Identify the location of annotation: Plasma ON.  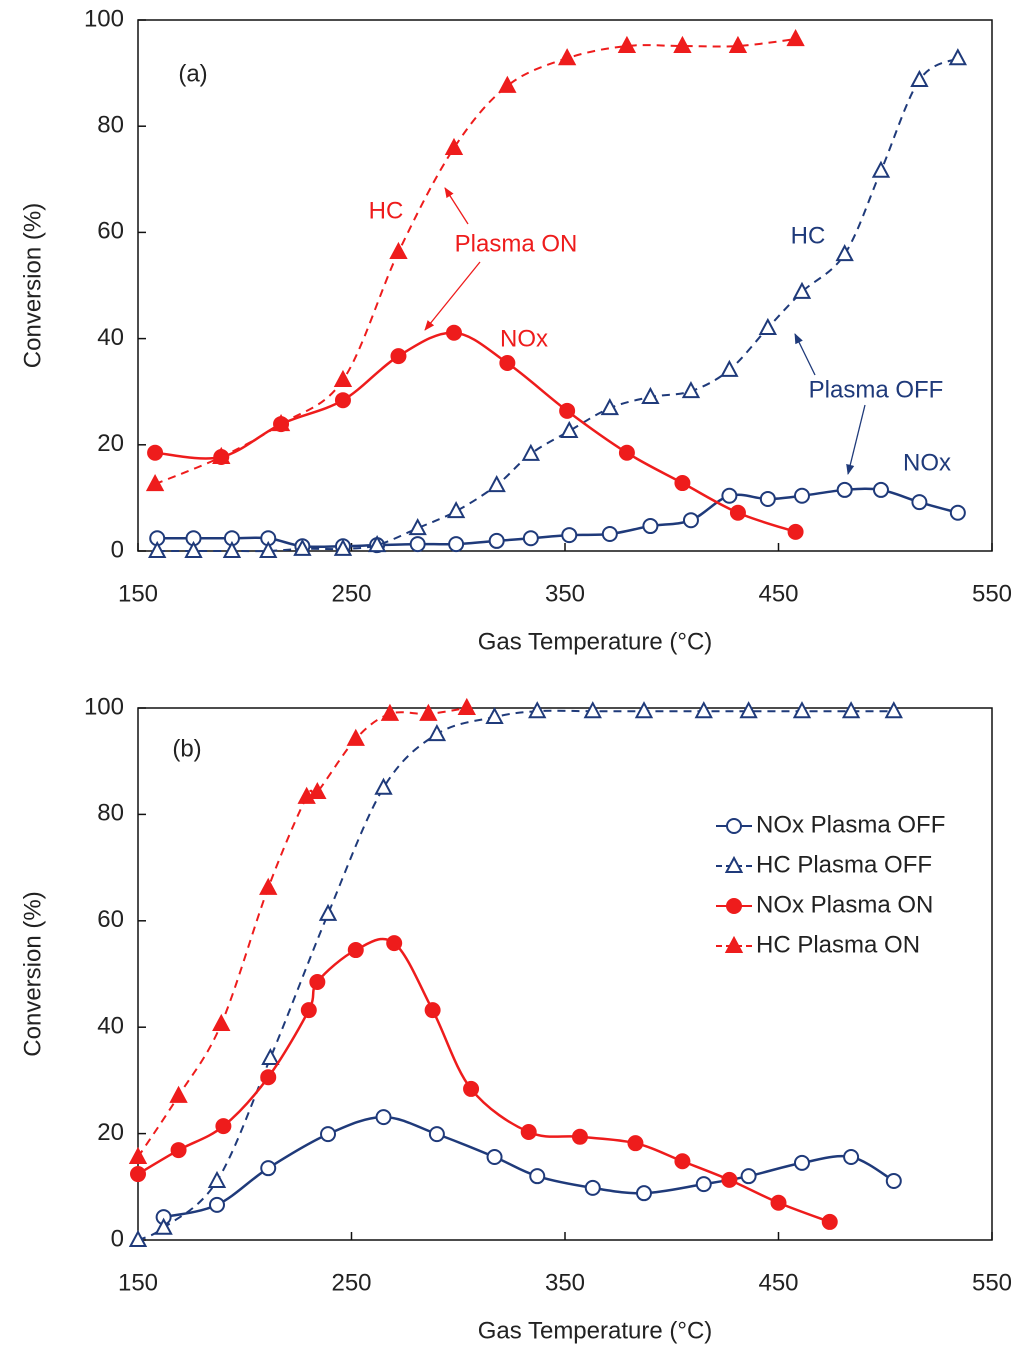
(516, 243).